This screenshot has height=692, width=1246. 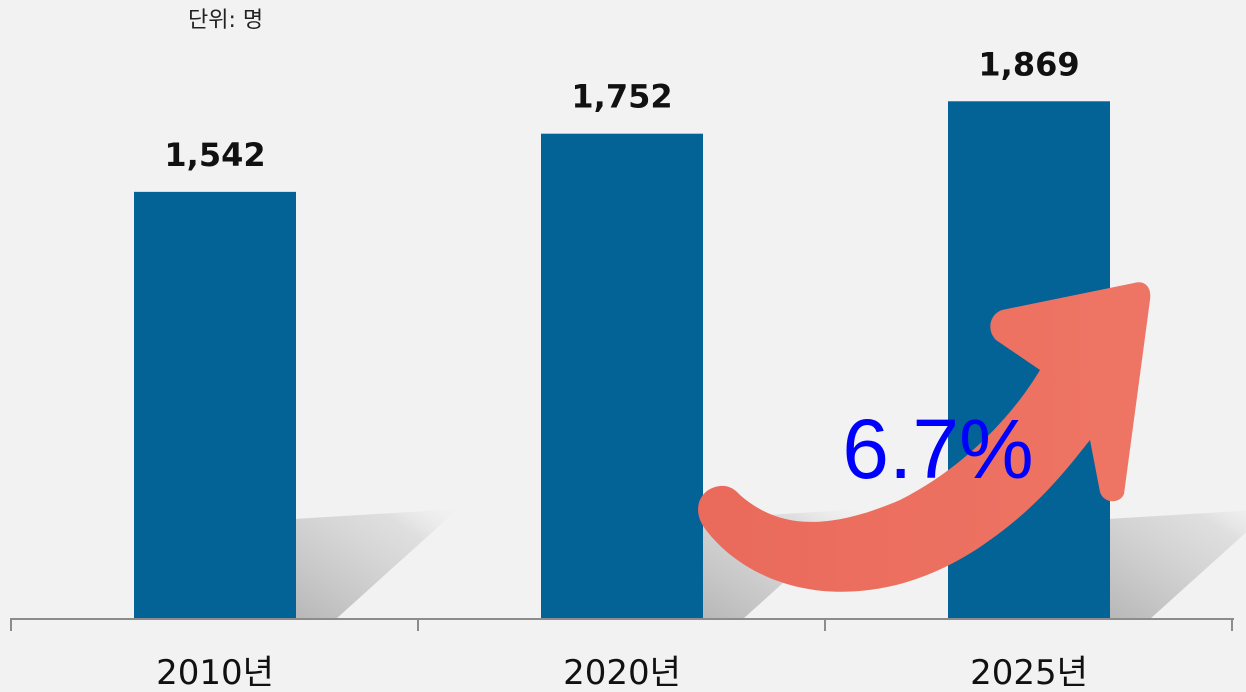 What do you see at coordinates (1029, 672) in the screenshot?
I see `category-label: 2025년` at bounding box center [1029, 672].